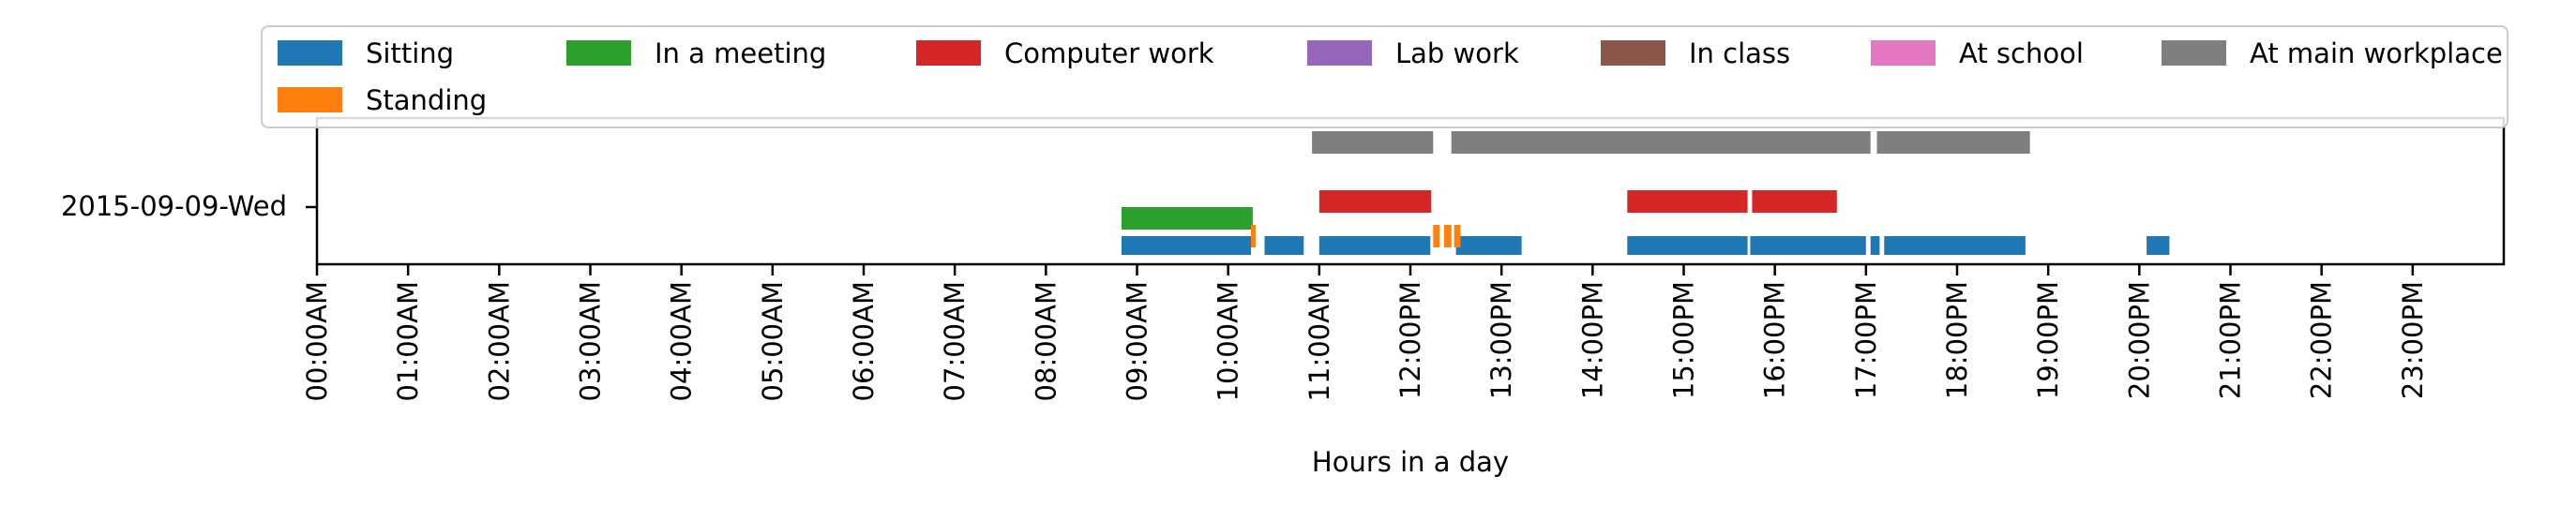 The height and width of the screenshot is (506, 2576). Describe the element at coordinates (591, 341) in the screenshot. I see `x-tick-label: 03:00AM` at that location.